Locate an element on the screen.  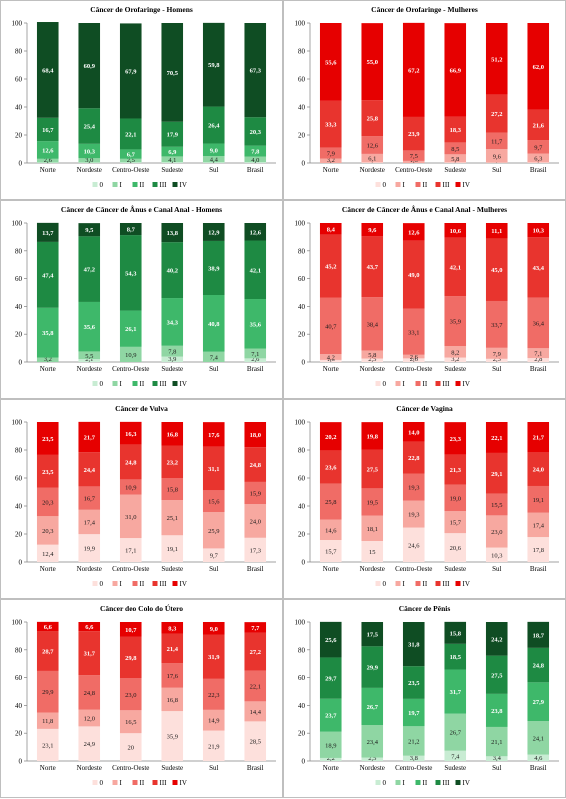
data-label: 18,1 is located at coordinates (372, 529).